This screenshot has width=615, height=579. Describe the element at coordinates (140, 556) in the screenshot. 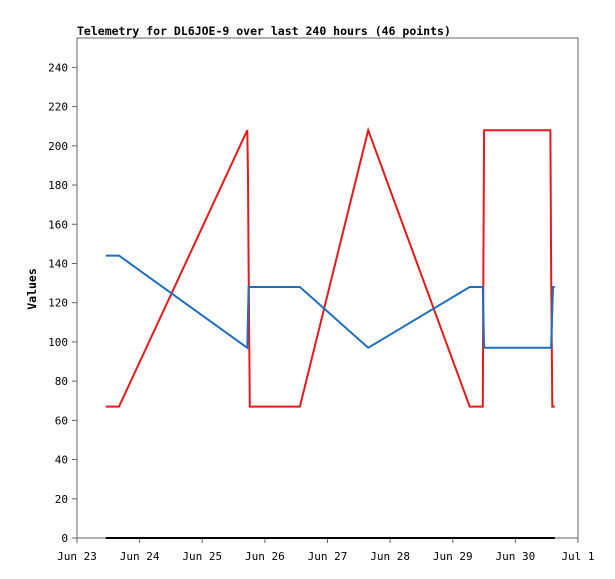

I see `x-tick-label: Jun 24` at that location.